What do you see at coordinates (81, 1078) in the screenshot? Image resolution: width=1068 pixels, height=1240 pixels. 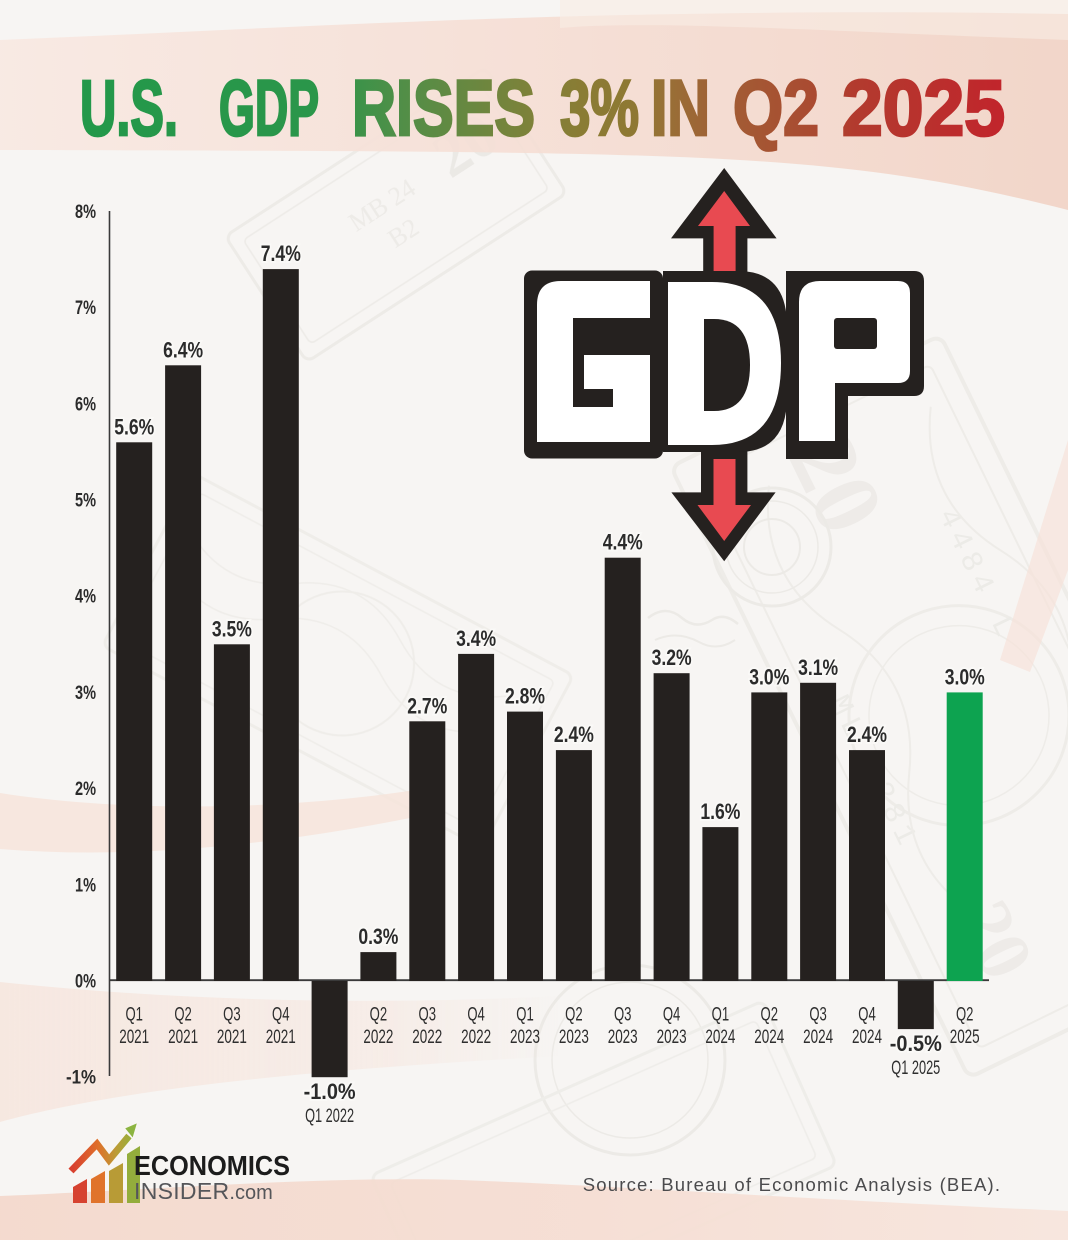 I see `svg-text: -1%` at bounding box center [81, 1078].